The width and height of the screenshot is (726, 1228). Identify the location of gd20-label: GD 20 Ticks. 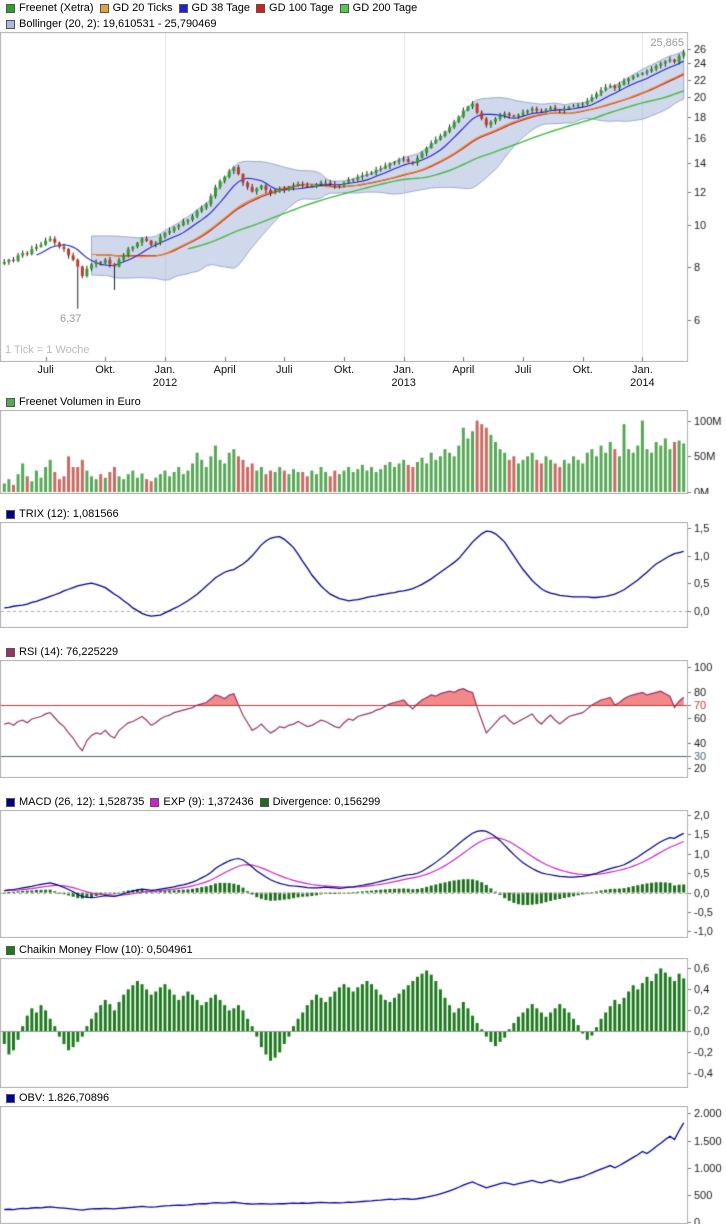
(142, 8).